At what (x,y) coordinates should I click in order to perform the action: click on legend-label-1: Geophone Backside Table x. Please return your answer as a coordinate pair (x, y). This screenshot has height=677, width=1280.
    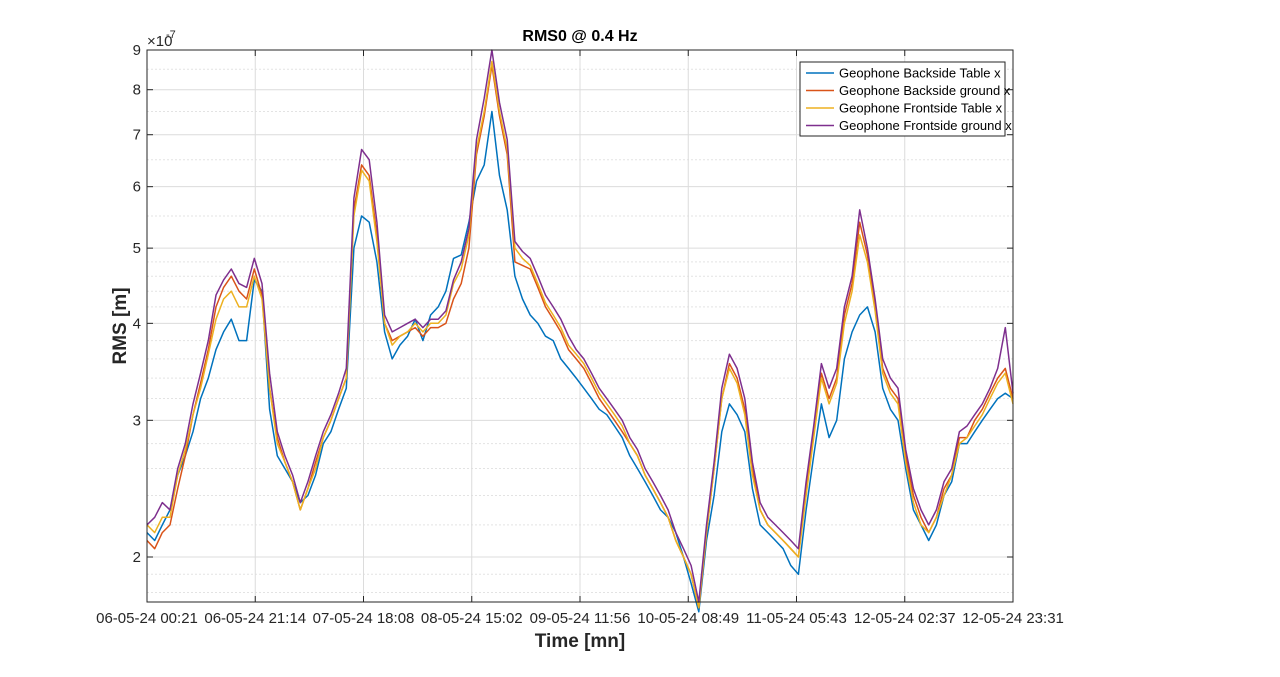
    Looking at the image, I should click on (920, 73).